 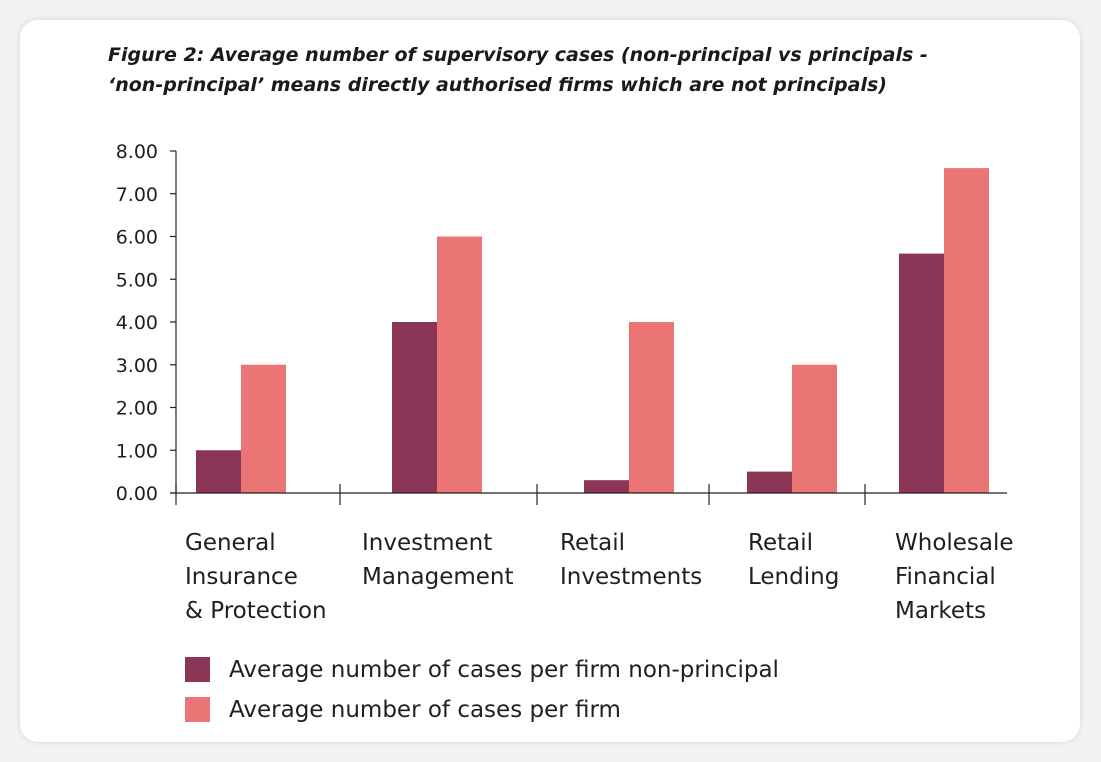 What do you see at coordinates (137, 366) in the screenshot?
I see `y-tick-label: 3.00` at bounding box center [137, 366].